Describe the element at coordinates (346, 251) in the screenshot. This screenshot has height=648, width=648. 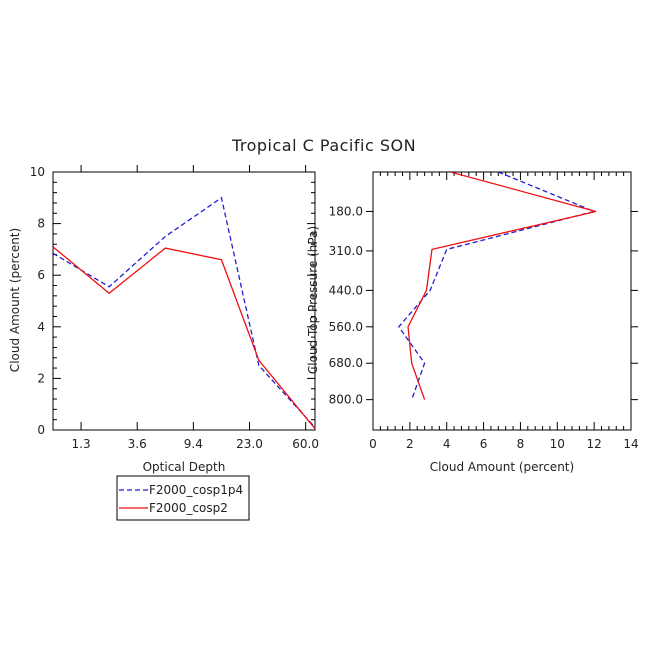
I see `right-y-tick-label: 310.0` at that location.